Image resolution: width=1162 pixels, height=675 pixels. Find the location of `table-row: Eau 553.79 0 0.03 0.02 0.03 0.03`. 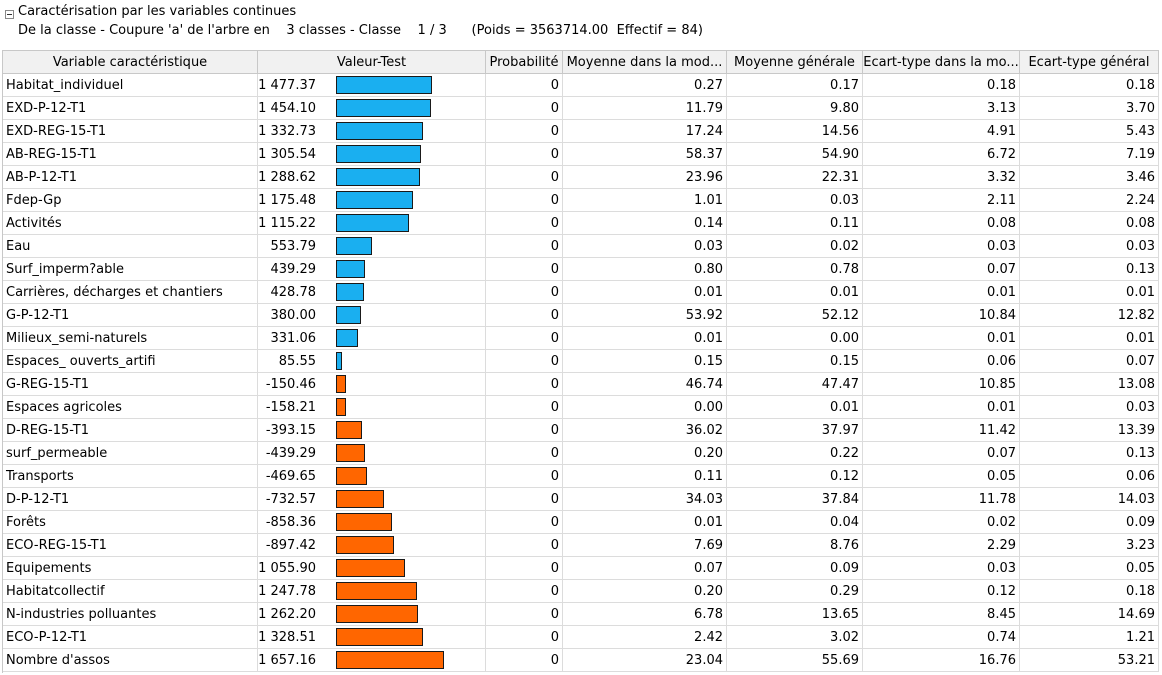

table-row: Eau 553.79 0 0.03 0.02 0.03 0.03 is located at coordinates (581, 246).